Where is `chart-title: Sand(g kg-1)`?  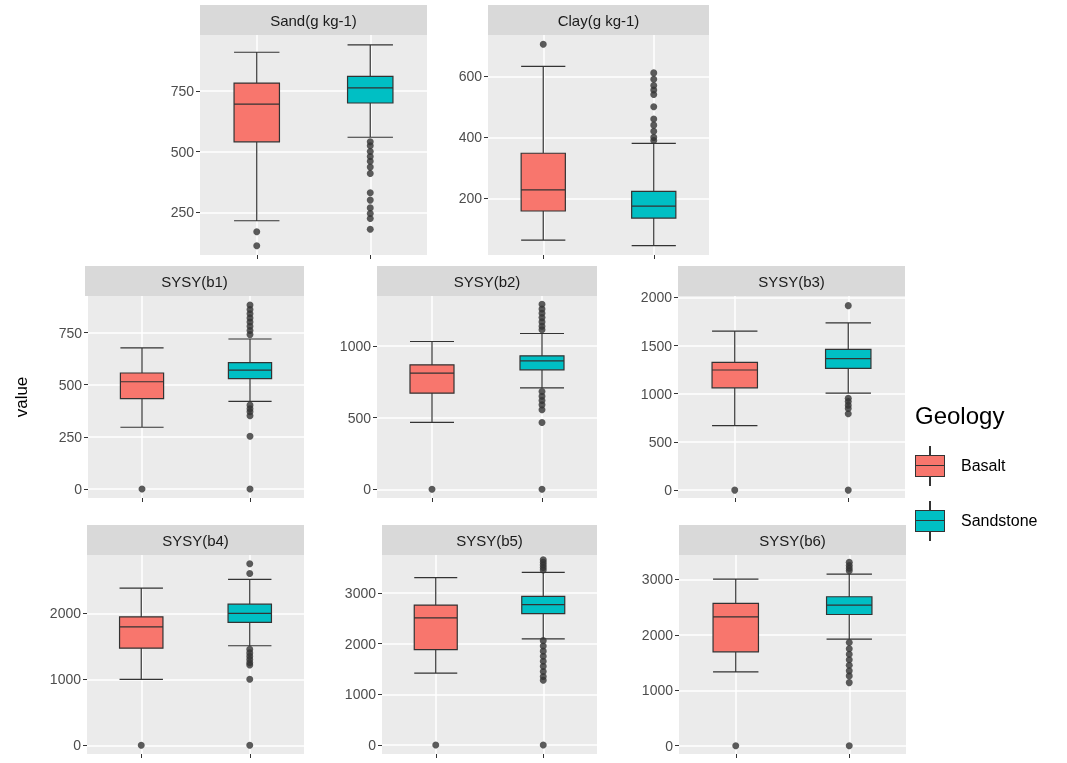
chart-title: Sand(g kg-1) is located at coordinates (313, 20).